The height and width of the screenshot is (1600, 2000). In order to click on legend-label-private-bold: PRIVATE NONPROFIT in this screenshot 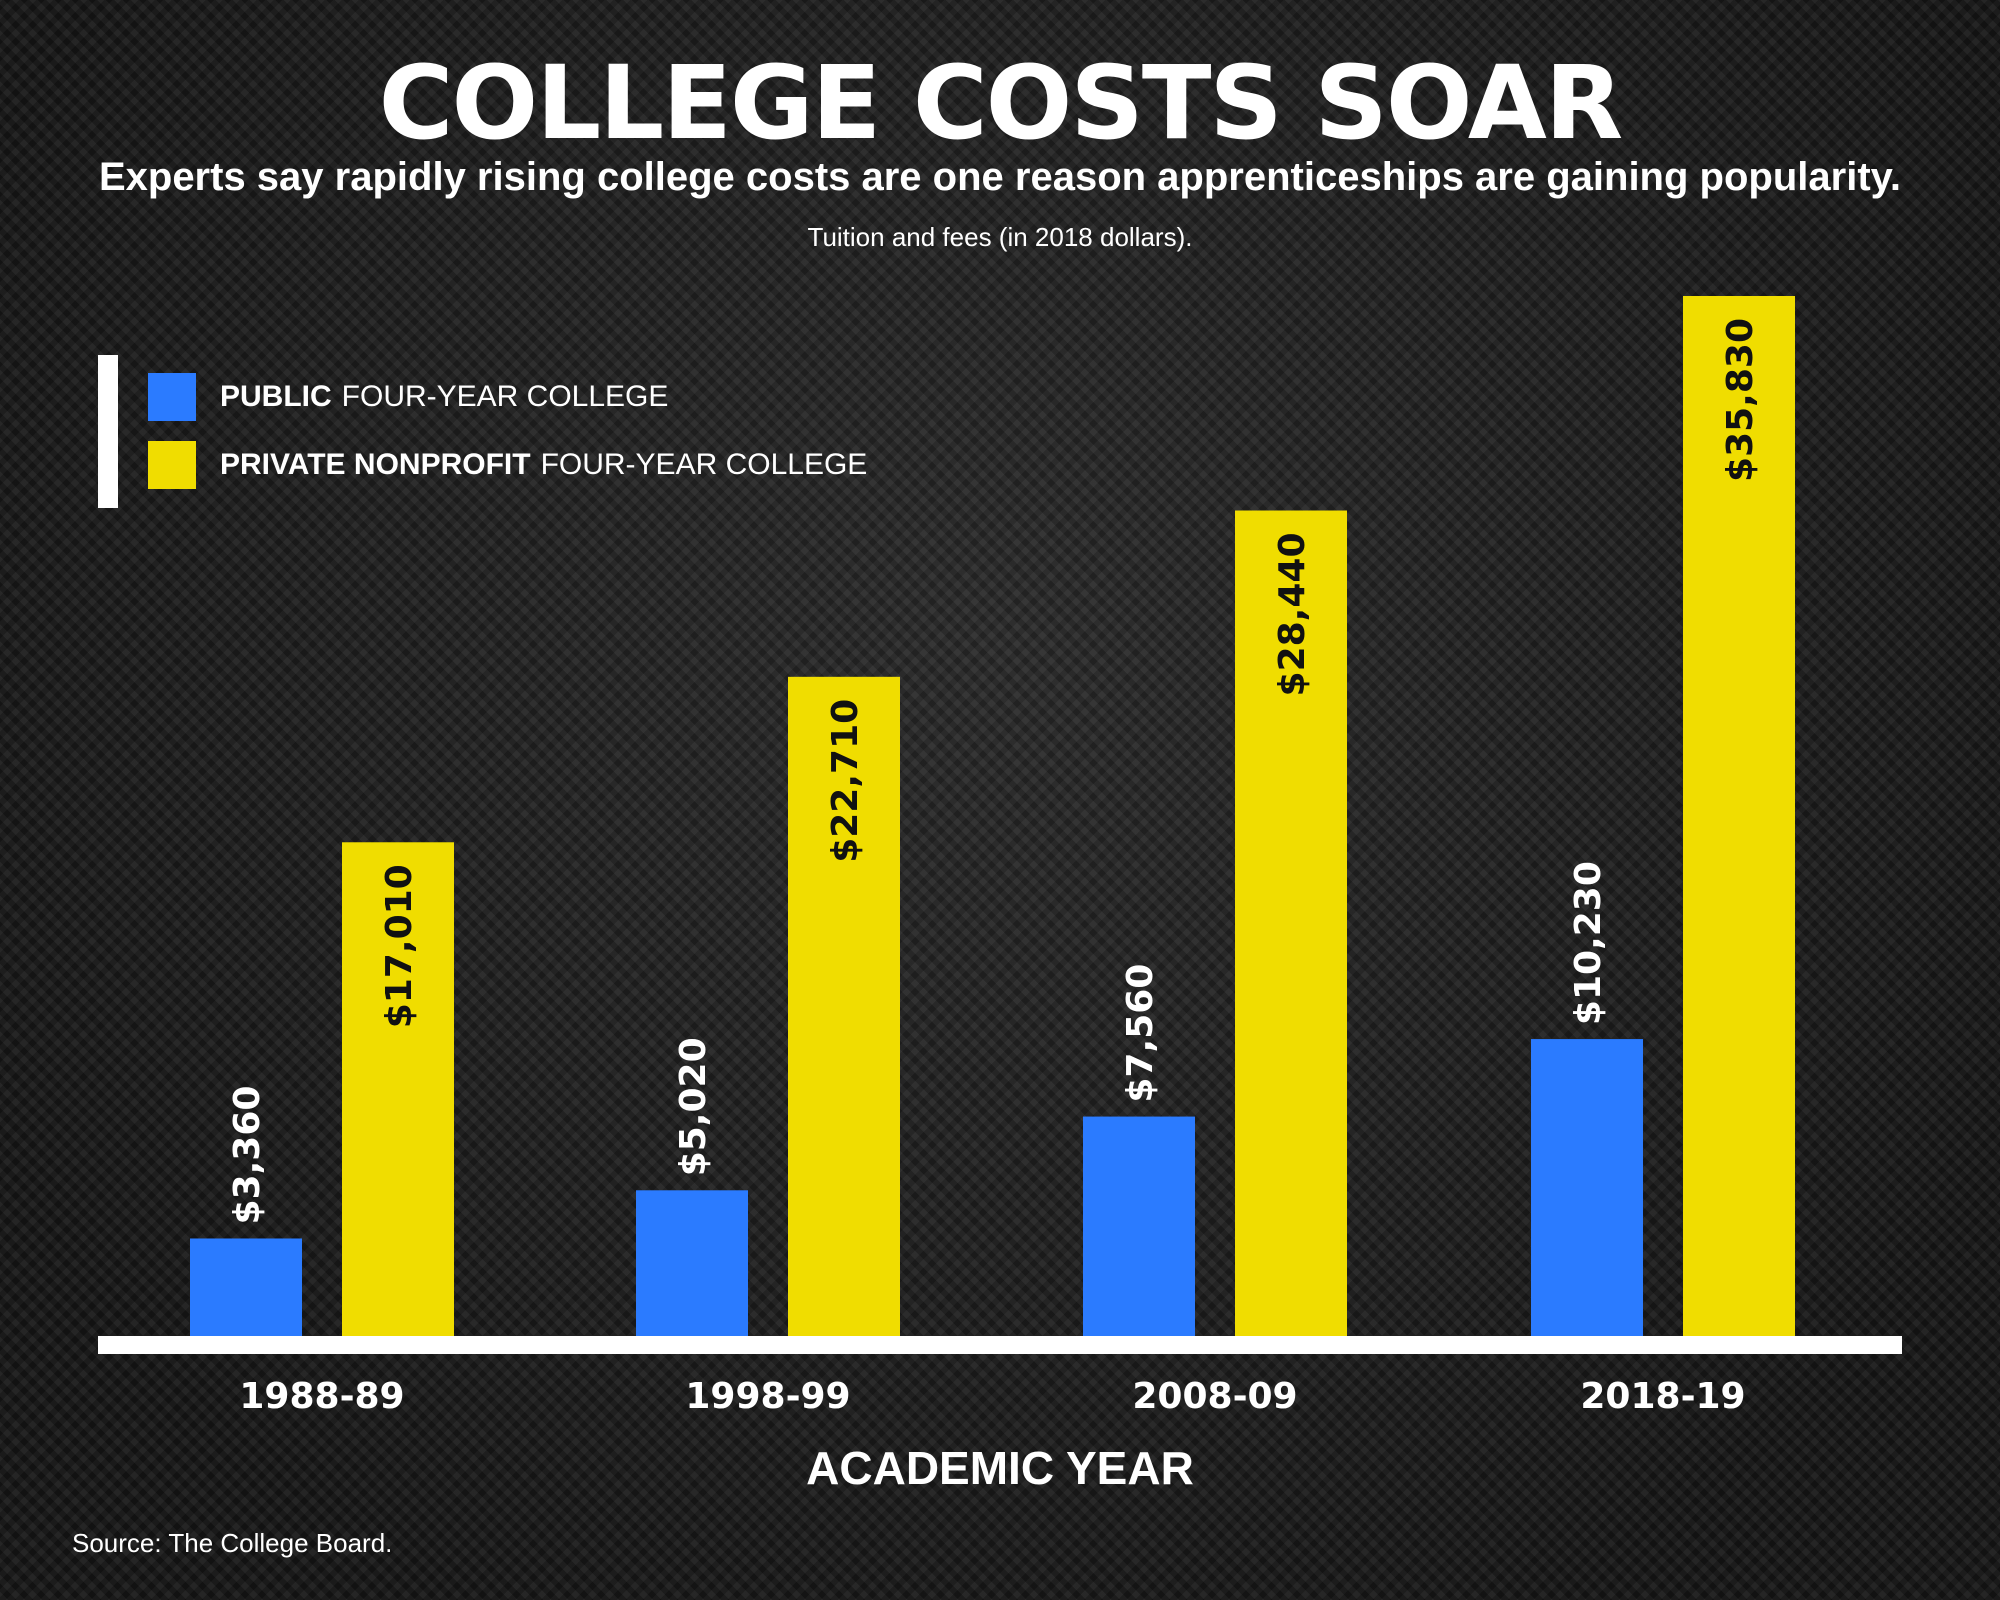, I will do `click(375, 464)`.